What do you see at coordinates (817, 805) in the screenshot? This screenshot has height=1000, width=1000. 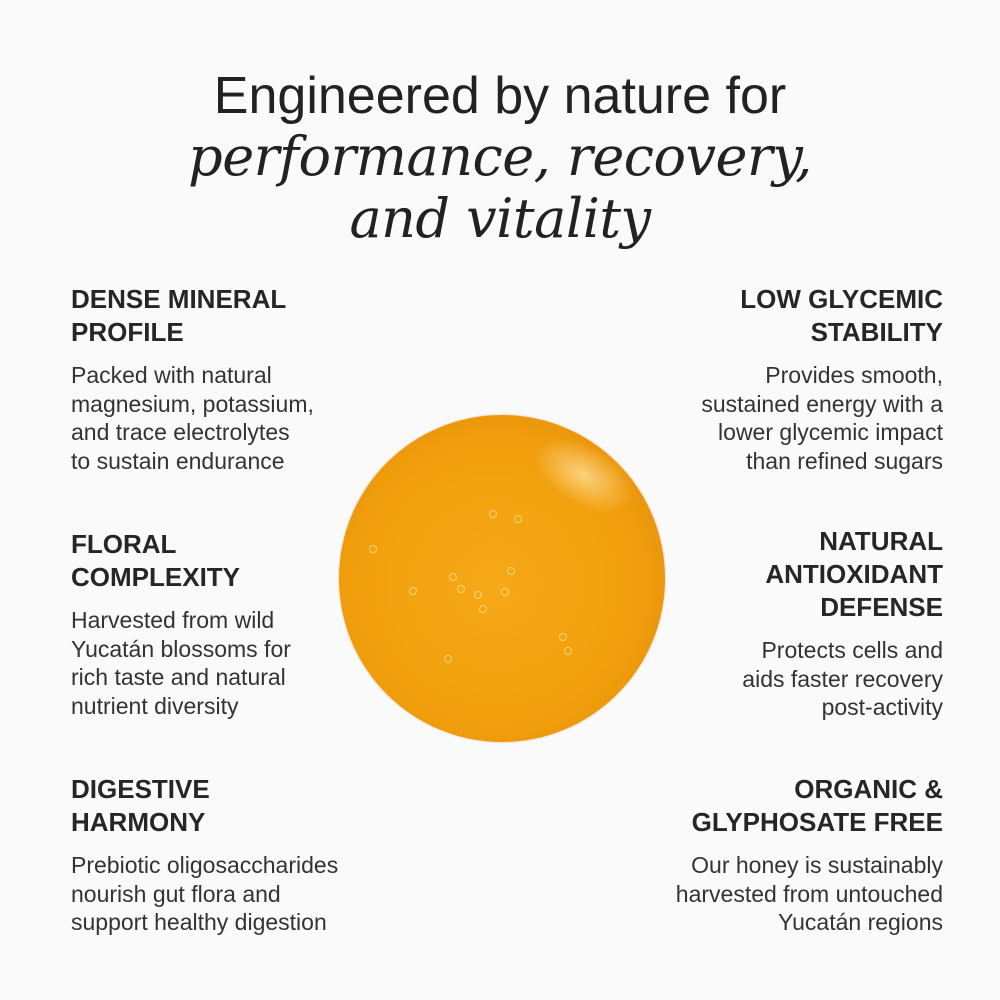 I see `feature-title: ORGANIC & GLYPHOSATE FREE` at bounding box center [817, 805].